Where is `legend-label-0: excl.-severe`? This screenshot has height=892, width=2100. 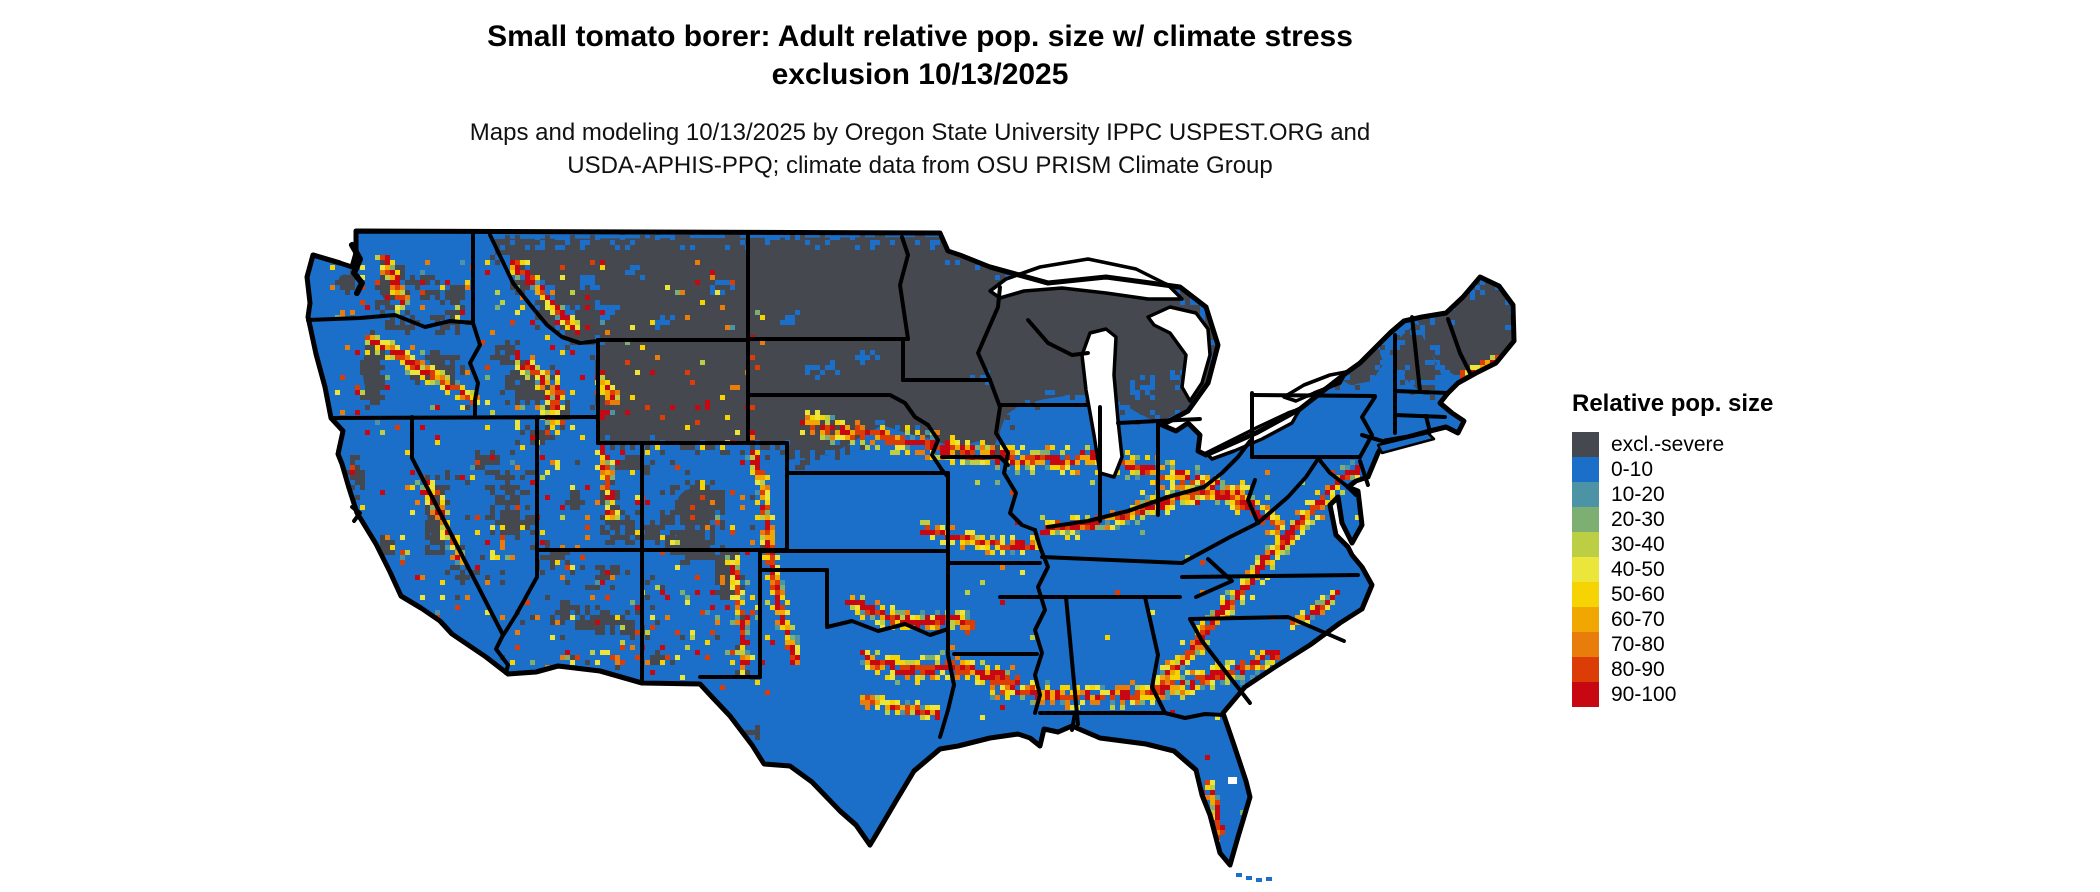
legend-label-0: excl.-severe is located at coordinates (1668, 444).